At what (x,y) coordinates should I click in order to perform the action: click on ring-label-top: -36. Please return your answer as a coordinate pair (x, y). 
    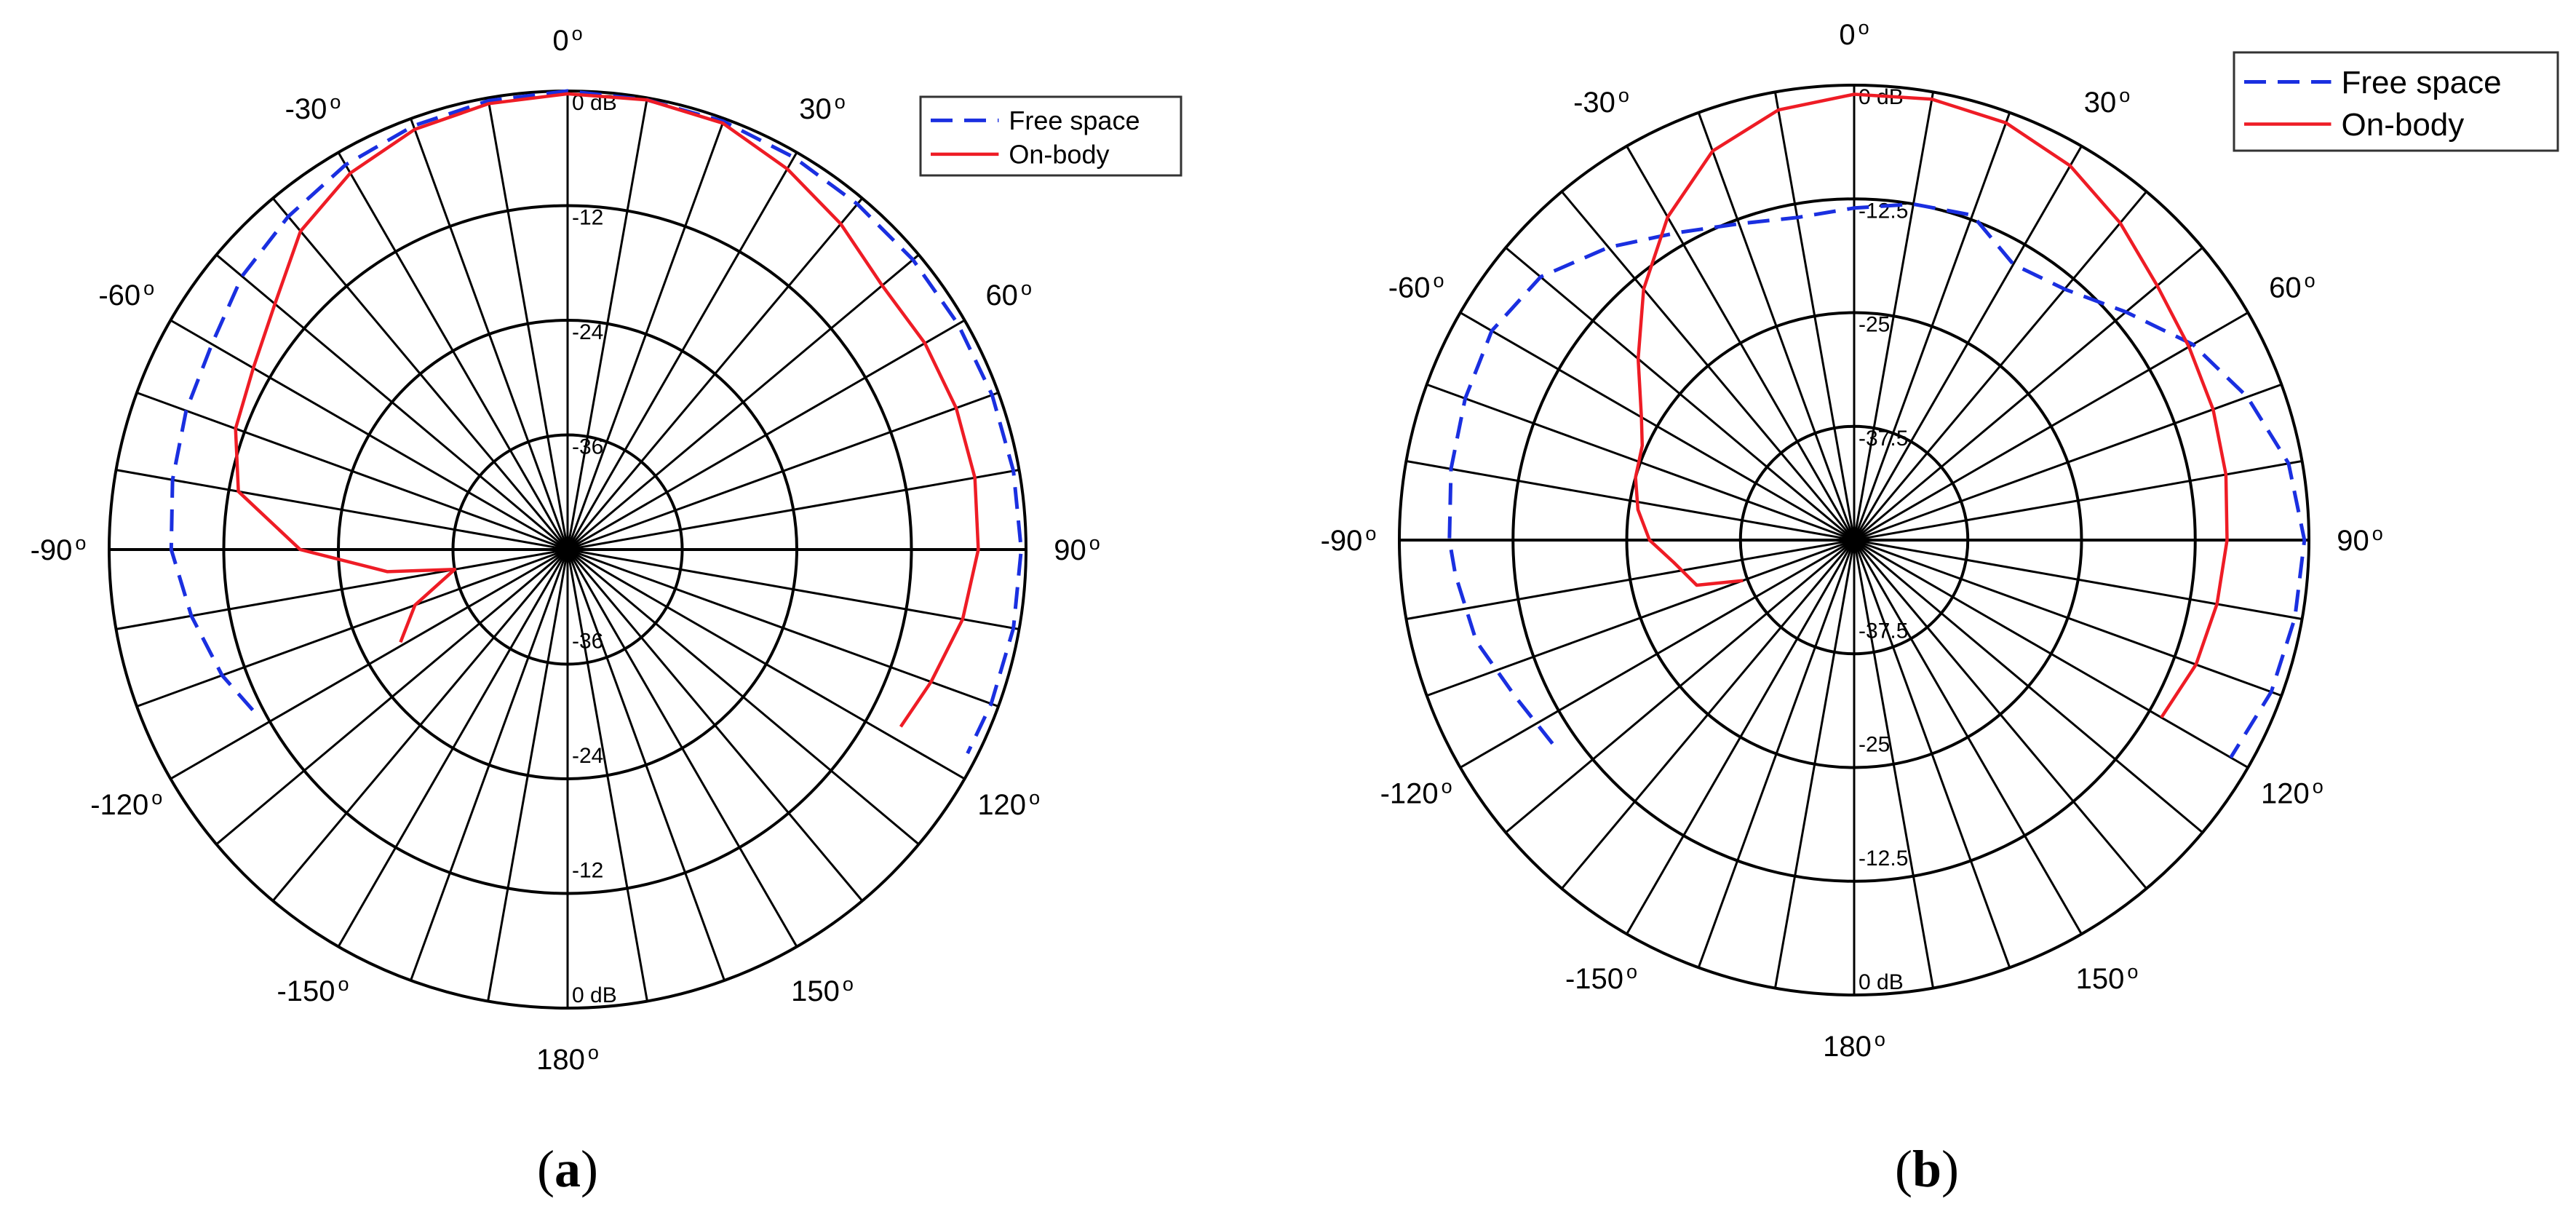
    Looking at the image, I should click on (587, 447).